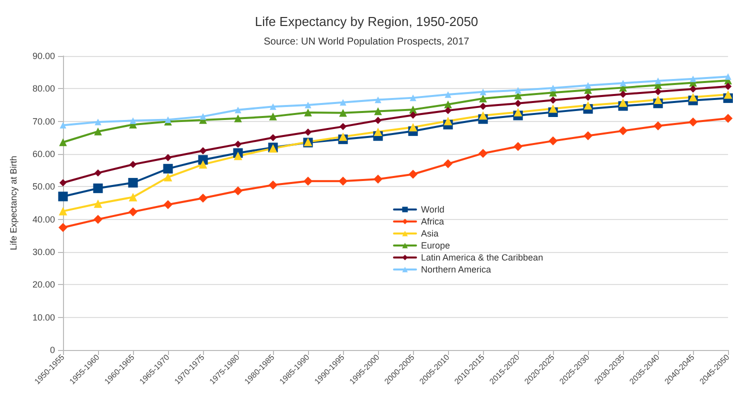  I want to click on y-tick-label: 80.00, so click(43, 89).